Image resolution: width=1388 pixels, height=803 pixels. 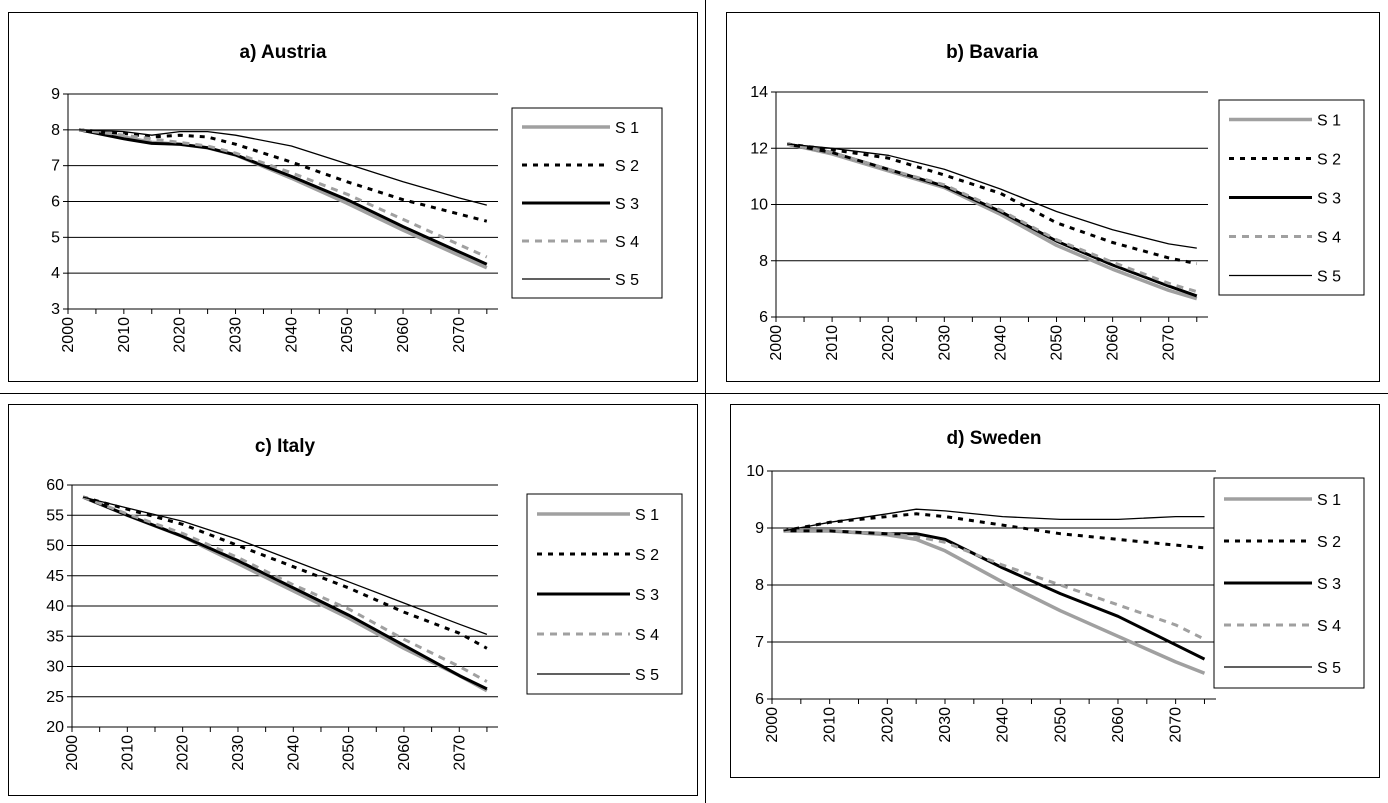 I want to click on chart-title: b) Bavaria, so click(x=992, y=52).